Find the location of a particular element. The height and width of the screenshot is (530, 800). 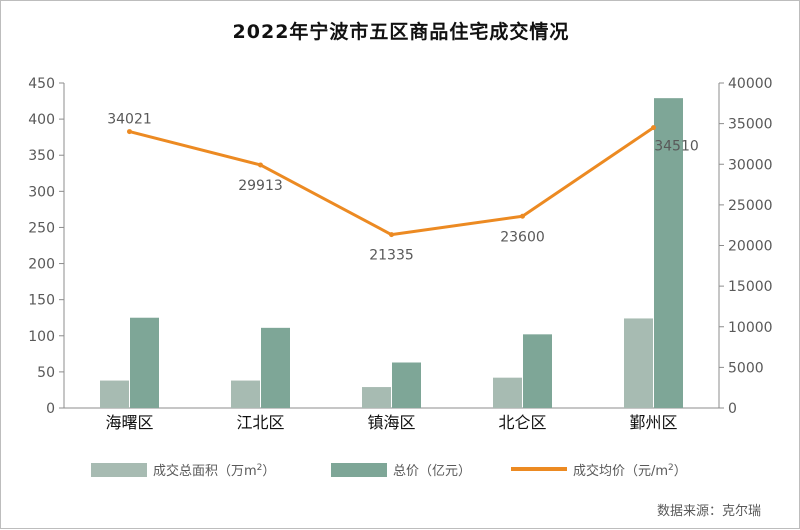

legend-swatch-total-price is located at coordinates (359, 470).